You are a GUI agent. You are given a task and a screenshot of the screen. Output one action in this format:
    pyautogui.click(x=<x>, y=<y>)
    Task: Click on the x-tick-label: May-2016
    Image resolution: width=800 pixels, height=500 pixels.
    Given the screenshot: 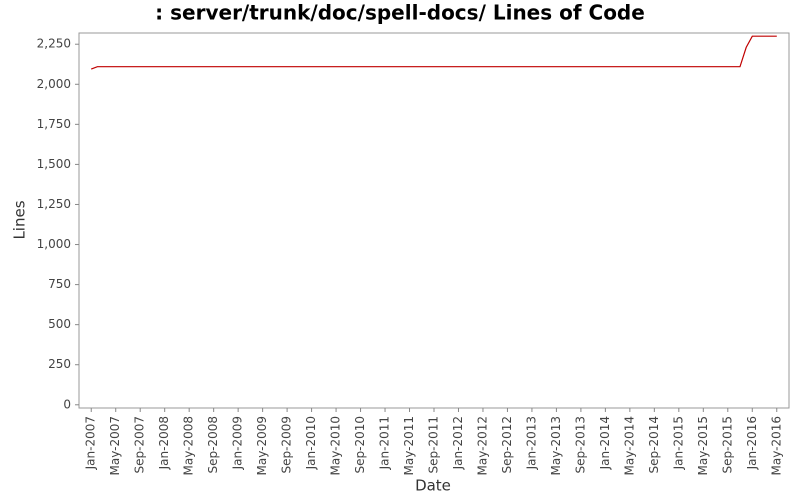 What is the action you would take?
    pyautogui.click(x=776, y=445)
    